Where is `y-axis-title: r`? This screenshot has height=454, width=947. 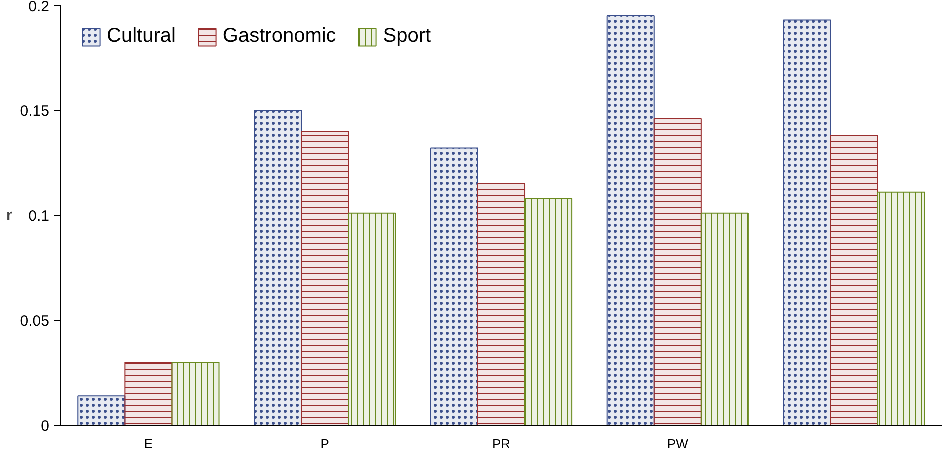
y-axis-title: r is located at coordinates (9, 215).